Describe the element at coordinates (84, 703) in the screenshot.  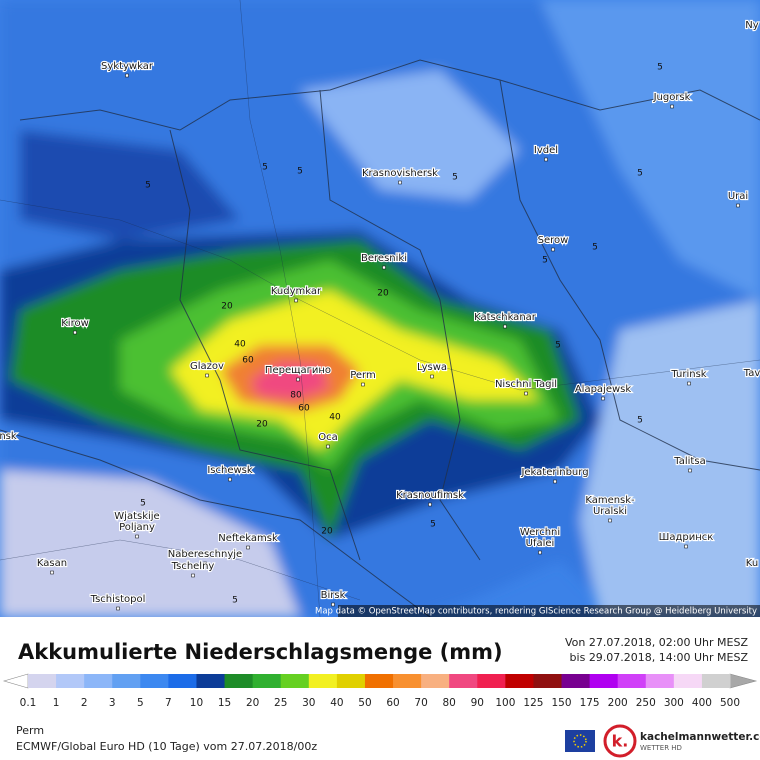
I see `legend-label: 2` at that location.